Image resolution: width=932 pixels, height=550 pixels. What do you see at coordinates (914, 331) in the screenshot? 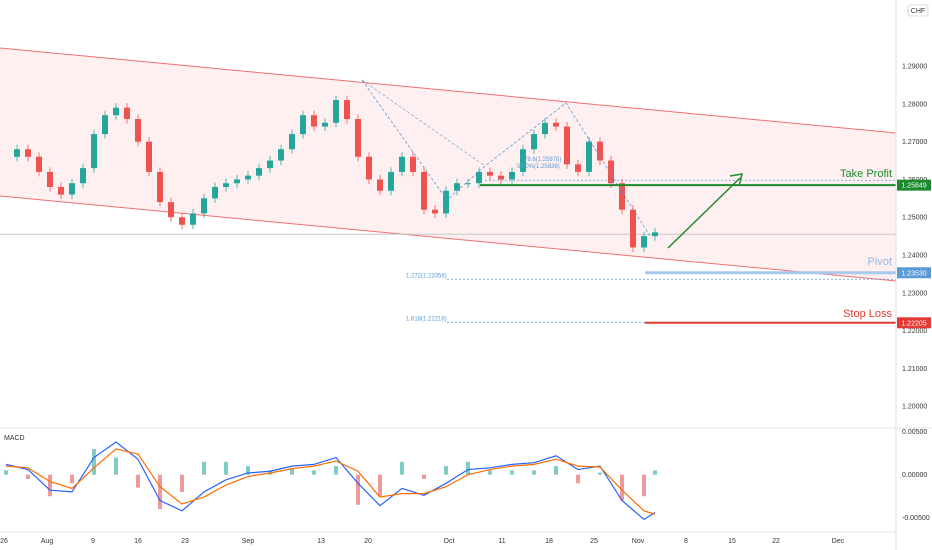
I see `price-tick-label: 1.22000` at bounding box center [914, 331].